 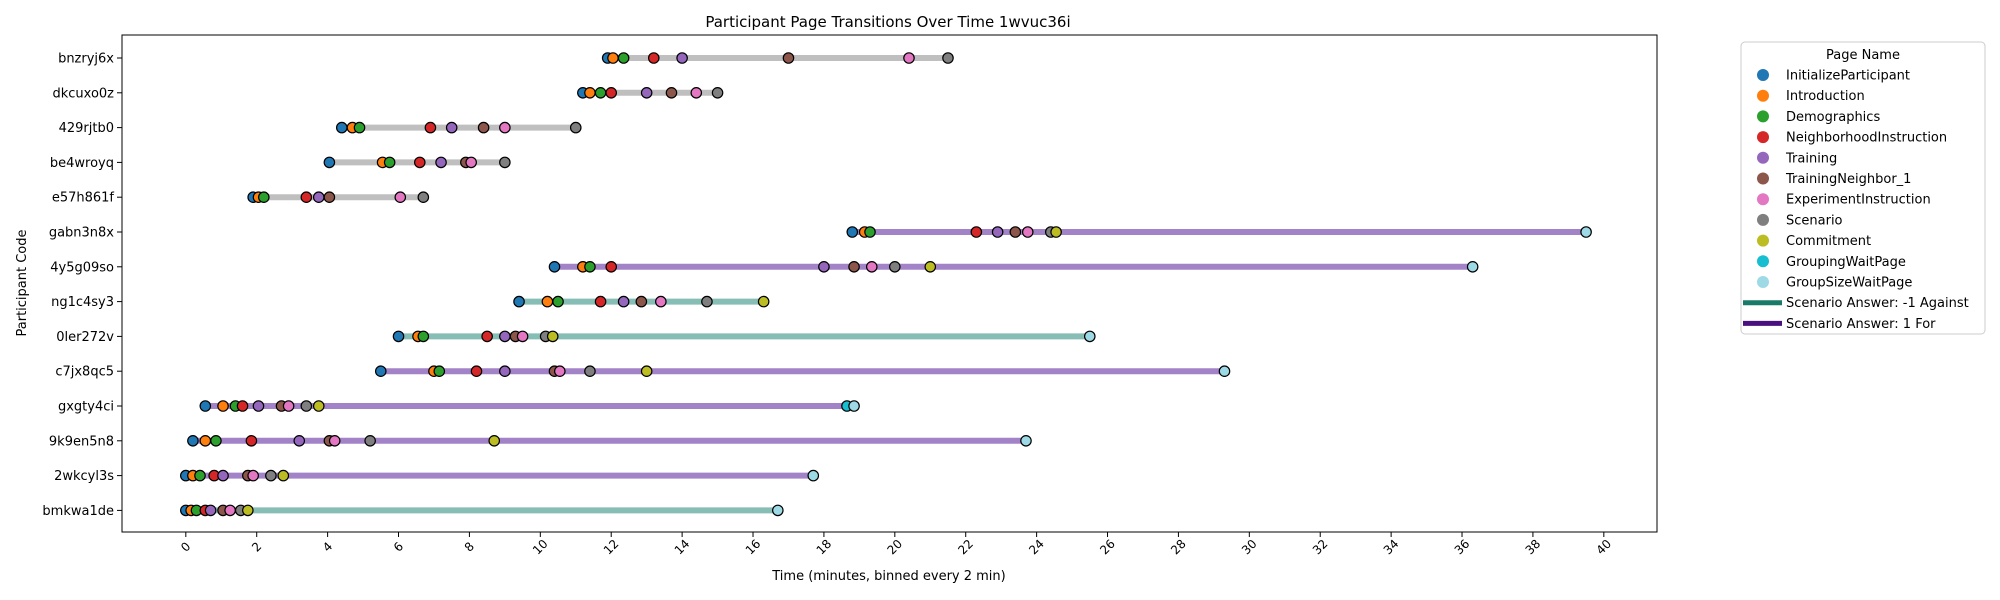 I want to click on y-tick-label: 429rjtb0, so click(x=86, y=128).